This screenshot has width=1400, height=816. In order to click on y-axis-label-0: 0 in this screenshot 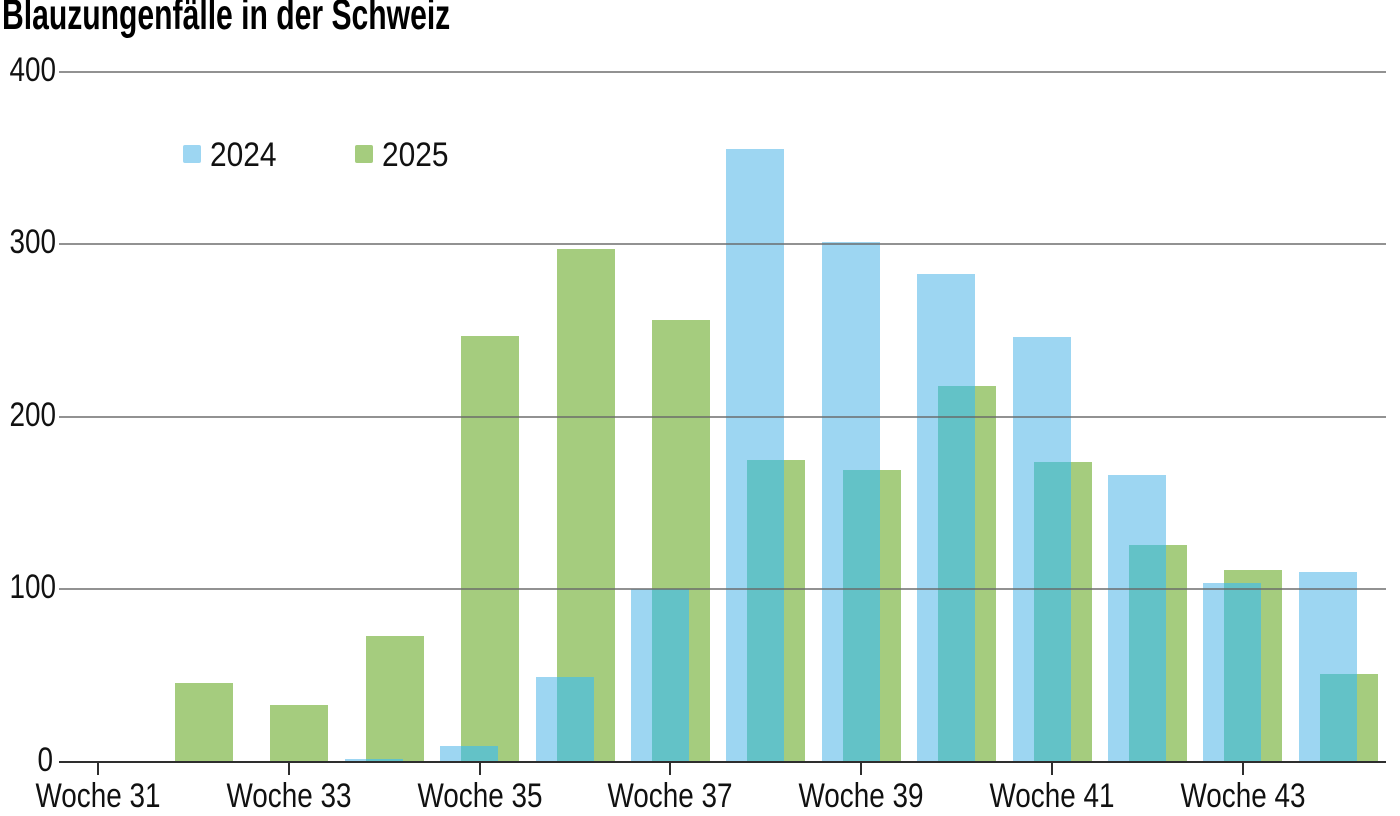, I will do `click(45, 760)`.